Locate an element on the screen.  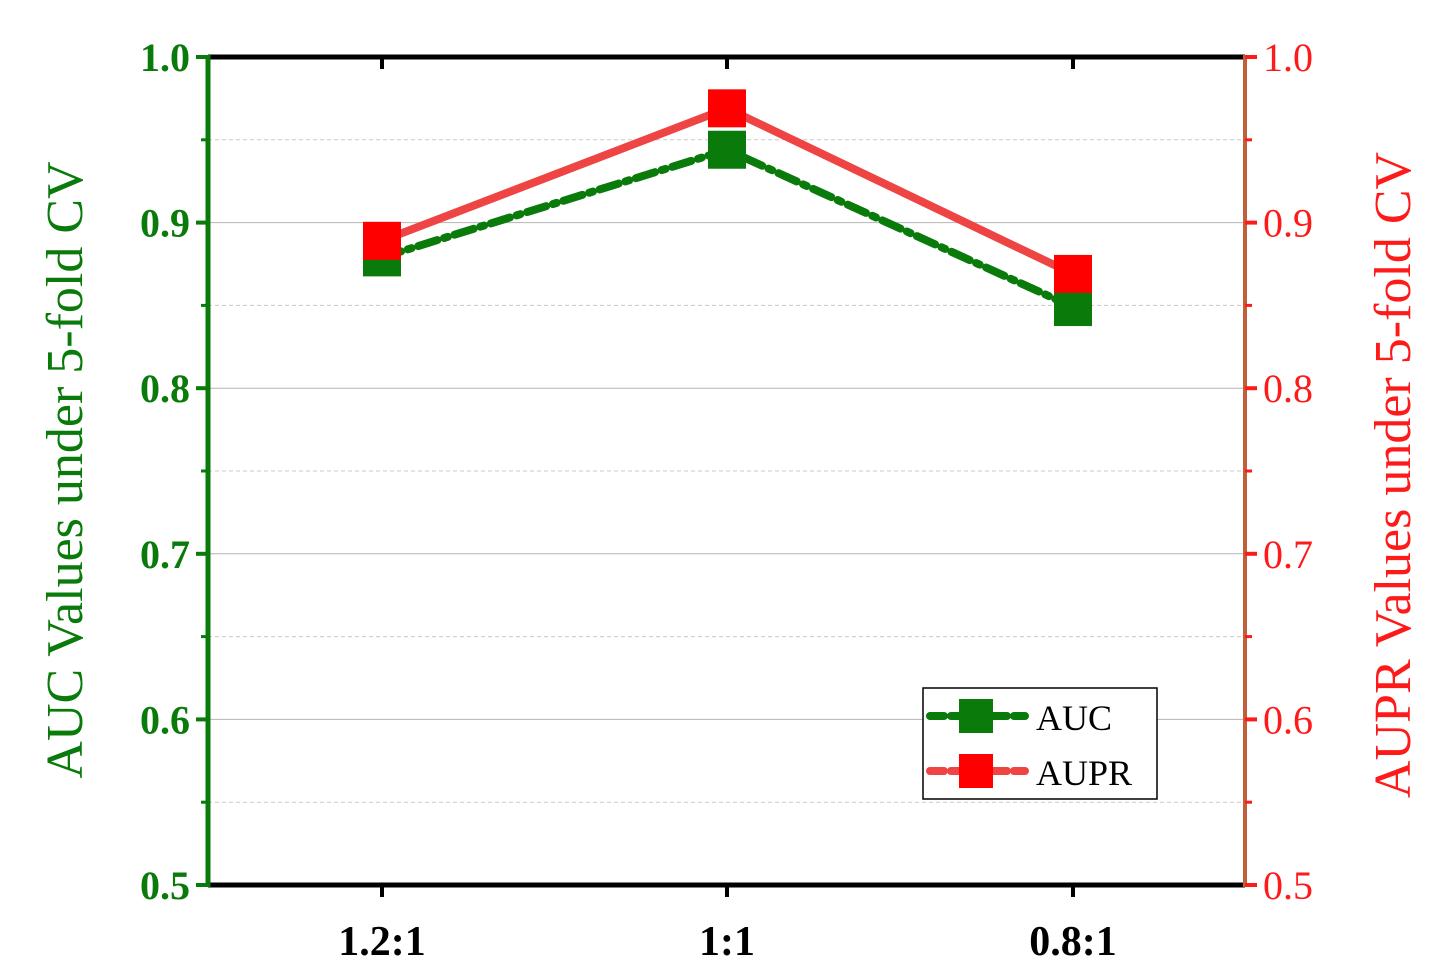
legend: AUC AUPR is located at coordinates (1040, 743).